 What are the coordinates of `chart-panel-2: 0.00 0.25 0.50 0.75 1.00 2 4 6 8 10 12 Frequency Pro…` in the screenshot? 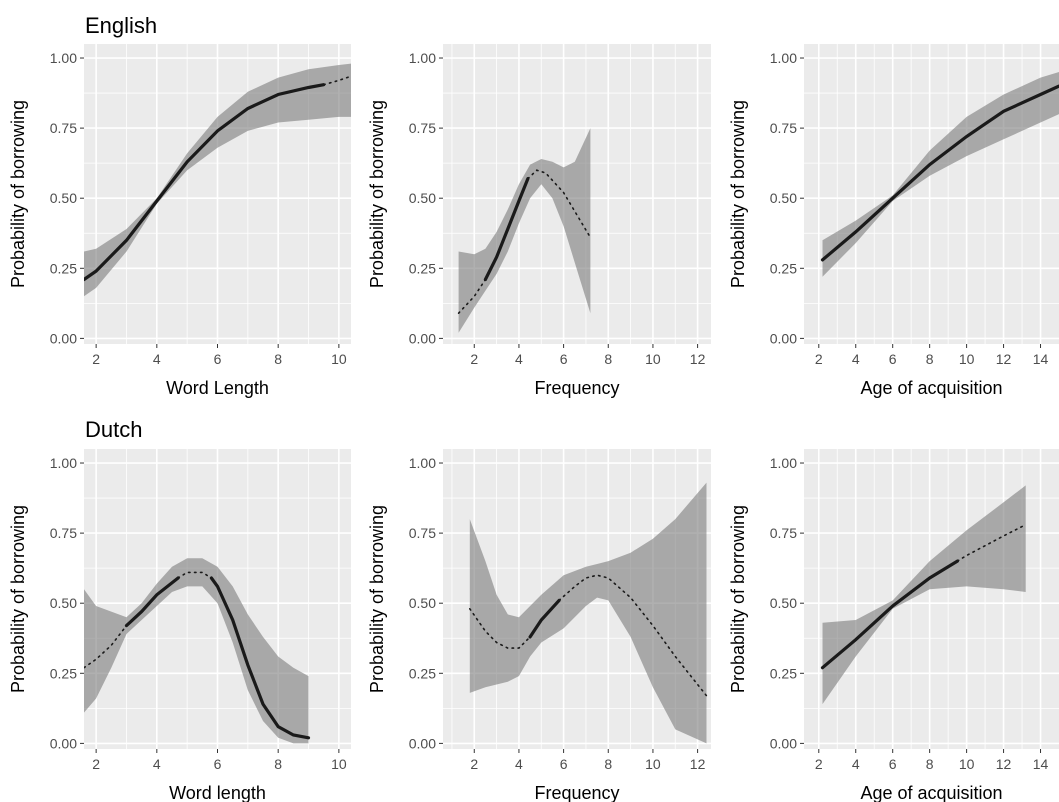 It's located at (539, 221).